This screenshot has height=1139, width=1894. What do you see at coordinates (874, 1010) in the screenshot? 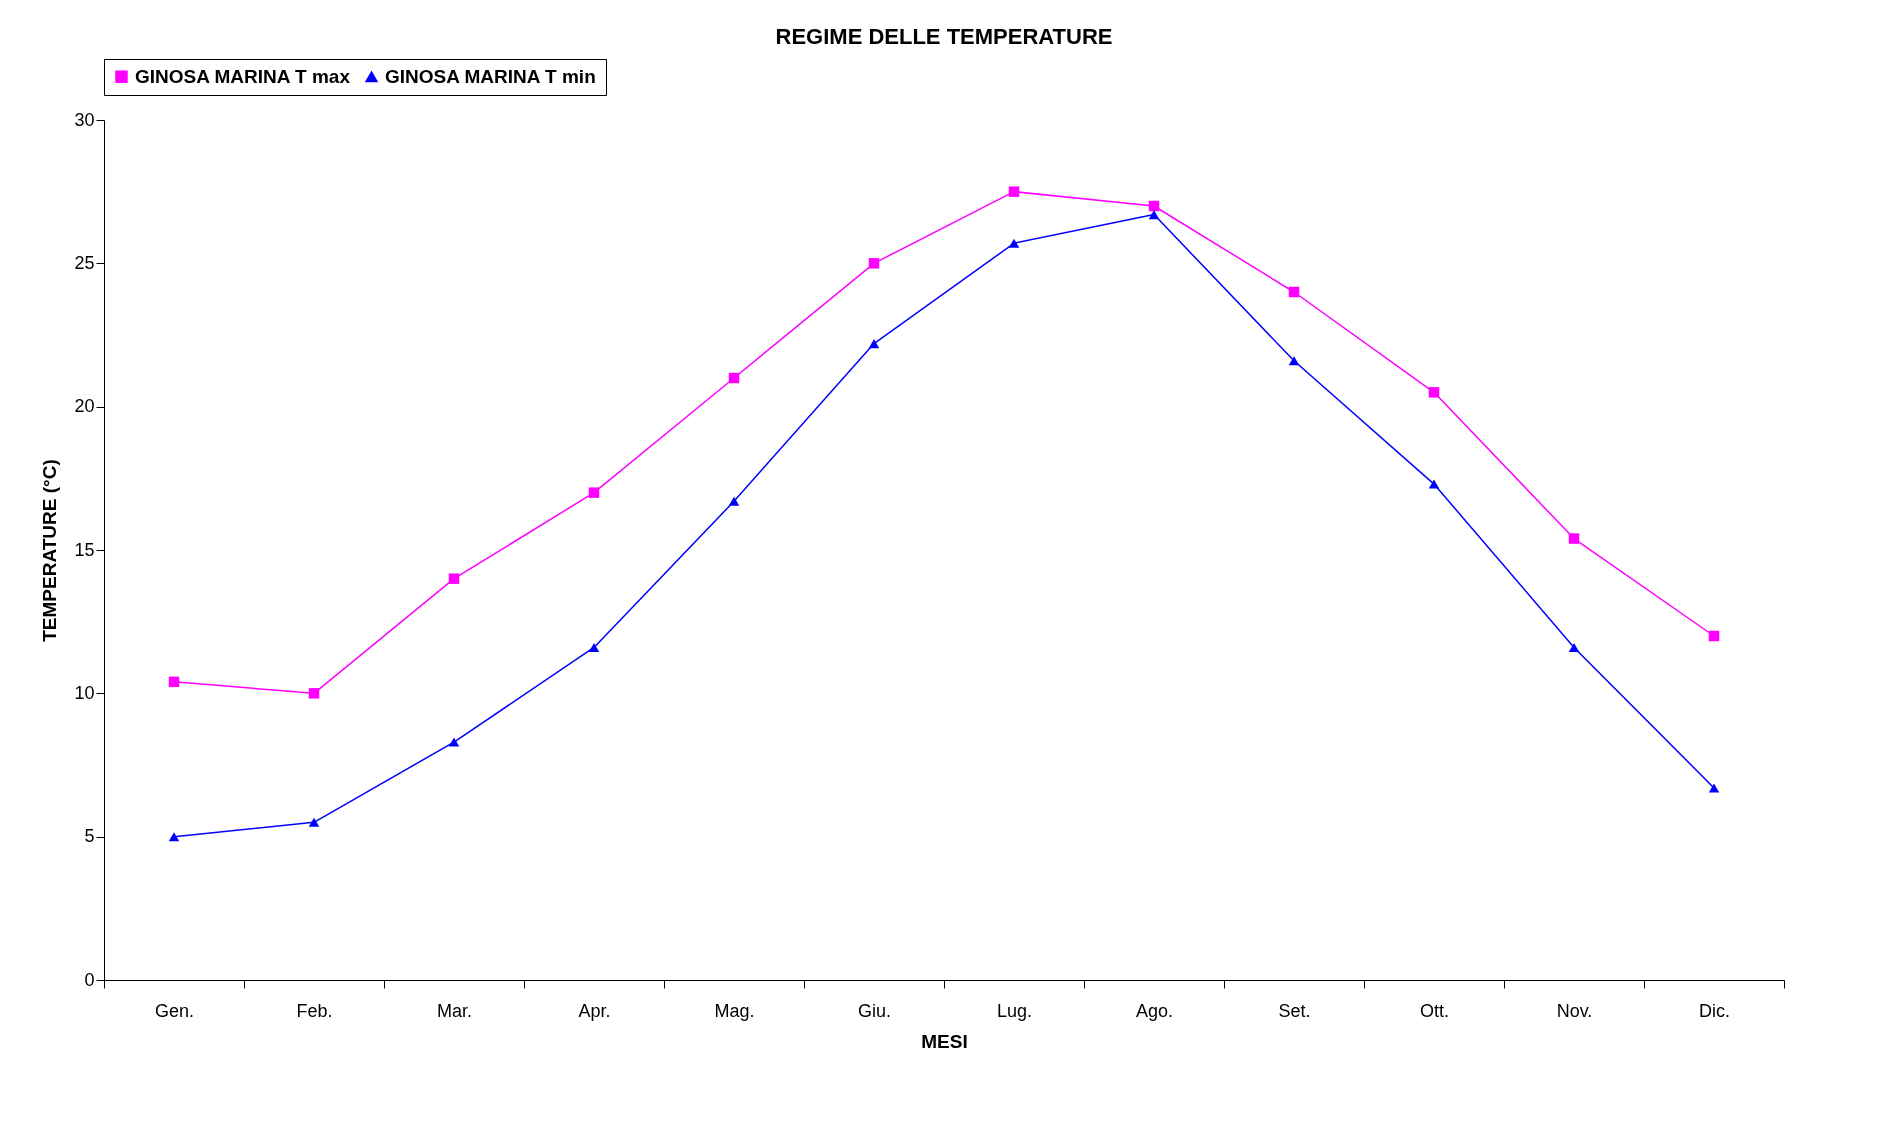
I see `x-tick-label: Giu.` at bounding box center [874, 1010].